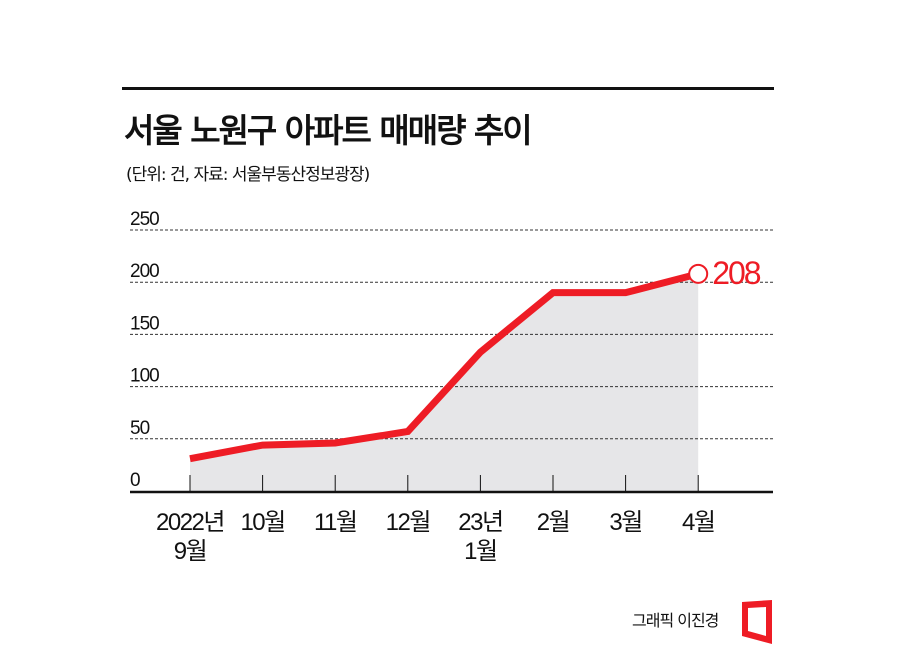 This screenshot has height=648, width=900. I want to click on x-tick-label: 23년, so click(480, 522).